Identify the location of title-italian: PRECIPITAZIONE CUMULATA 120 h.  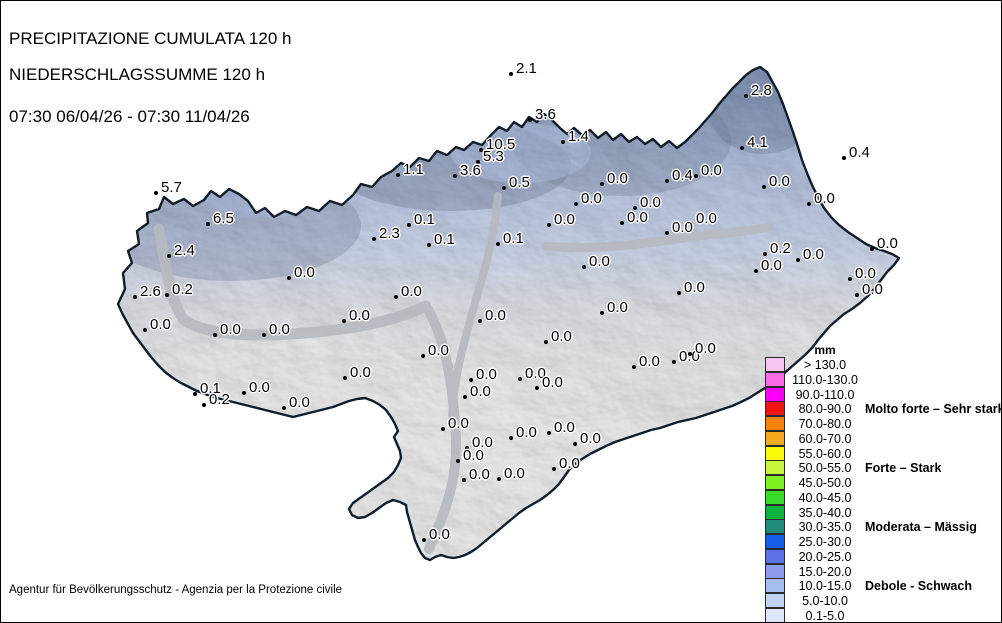
(150, 38).